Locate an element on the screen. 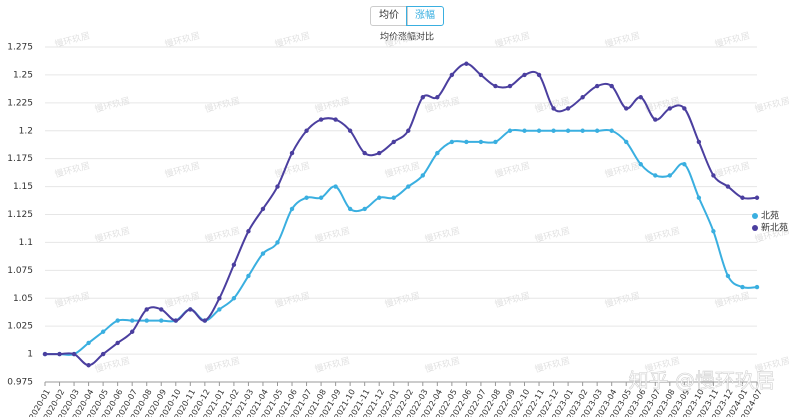 This screenshot has width=789, height=417. y-tick-label: 0.975 is located at coordinates (20, 383).